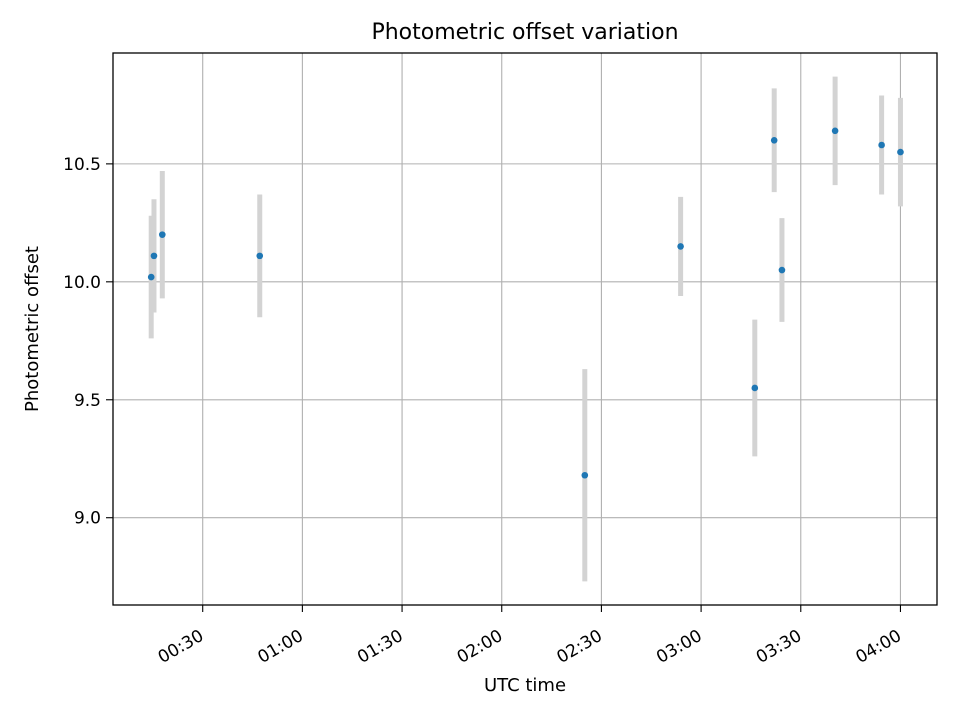 This screenshot has height=720, width=960. What do you see at coordinates (87, 519) in the screenshot?
I see `y-tick-label: 9.0` at bounding box center [87, 519].